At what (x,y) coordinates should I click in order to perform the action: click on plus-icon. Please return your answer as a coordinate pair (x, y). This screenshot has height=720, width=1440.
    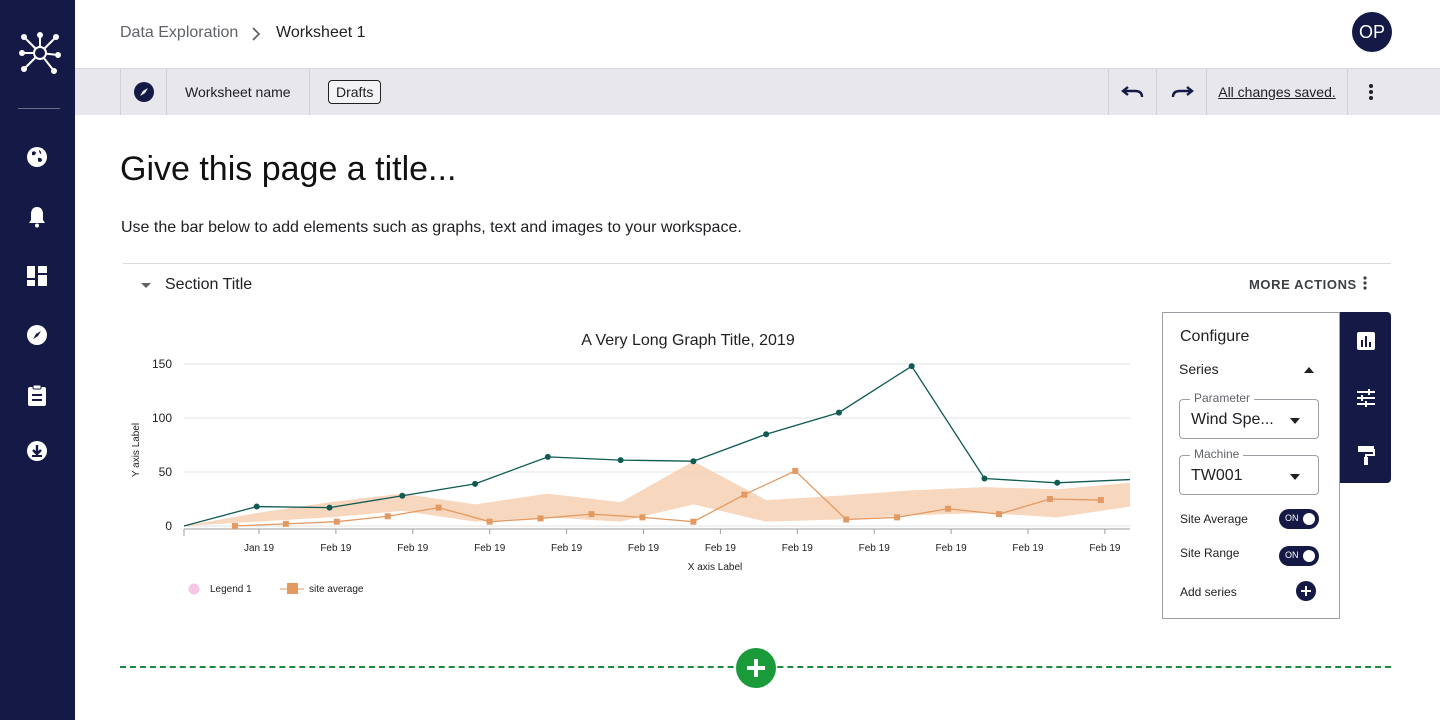
    Looking at the image, I should click on (756, 668).